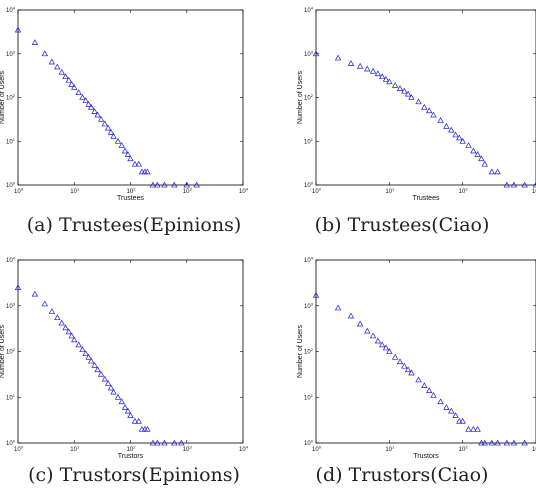  What do you see at coordinates (466, 447) in the screenshot?
I see `x-tick-label-exponent: 2` at bounding box center [466, 447].